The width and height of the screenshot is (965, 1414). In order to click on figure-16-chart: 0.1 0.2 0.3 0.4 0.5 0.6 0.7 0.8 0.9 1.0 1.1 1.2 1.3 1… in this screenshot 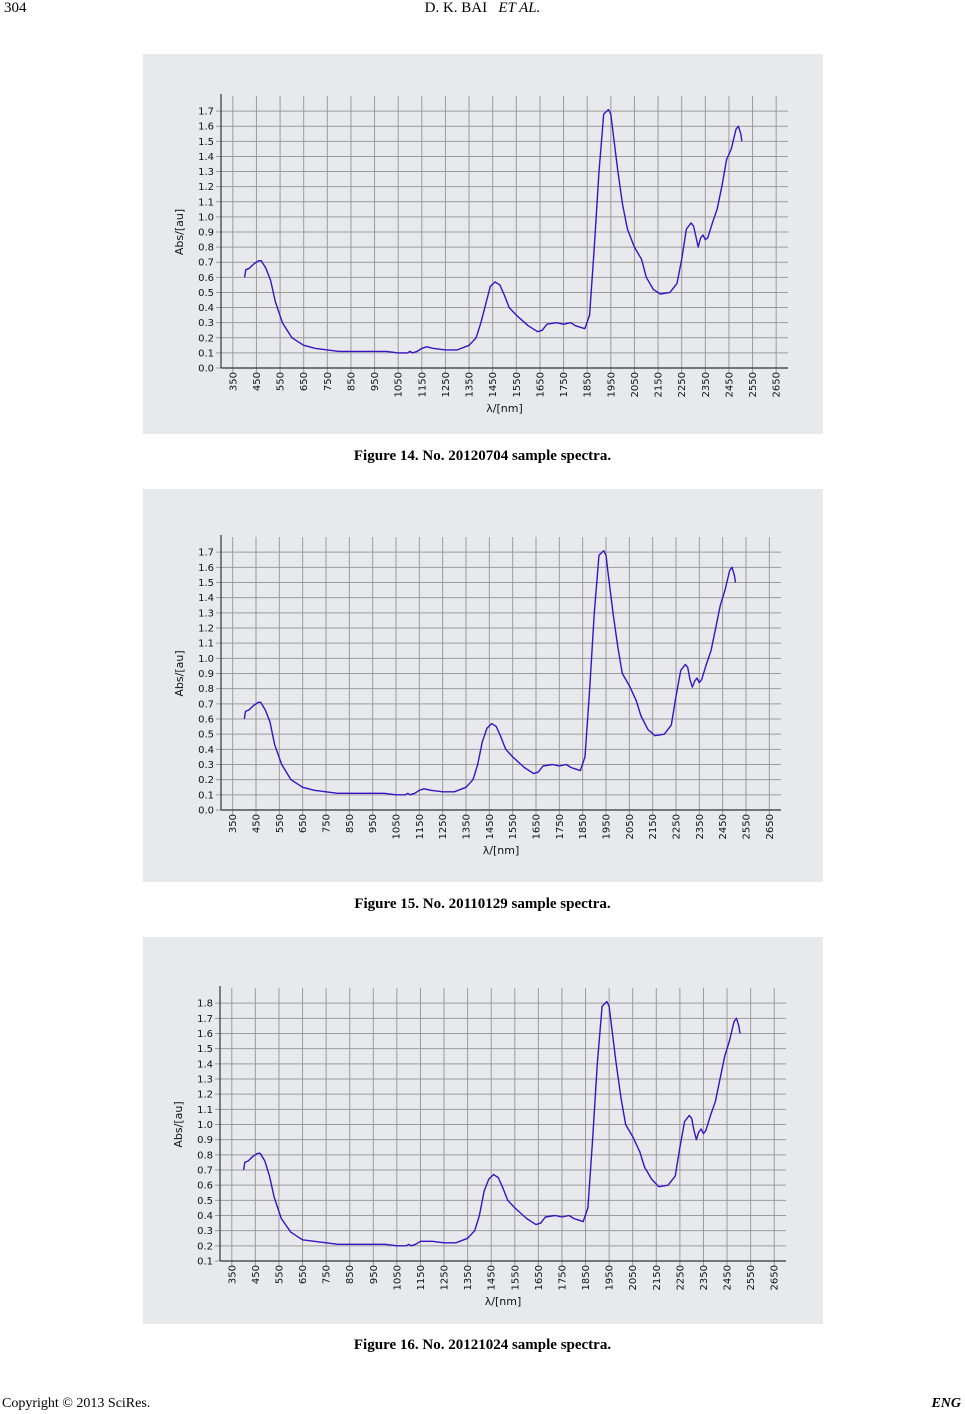, I will do `click(479, 1147)`.